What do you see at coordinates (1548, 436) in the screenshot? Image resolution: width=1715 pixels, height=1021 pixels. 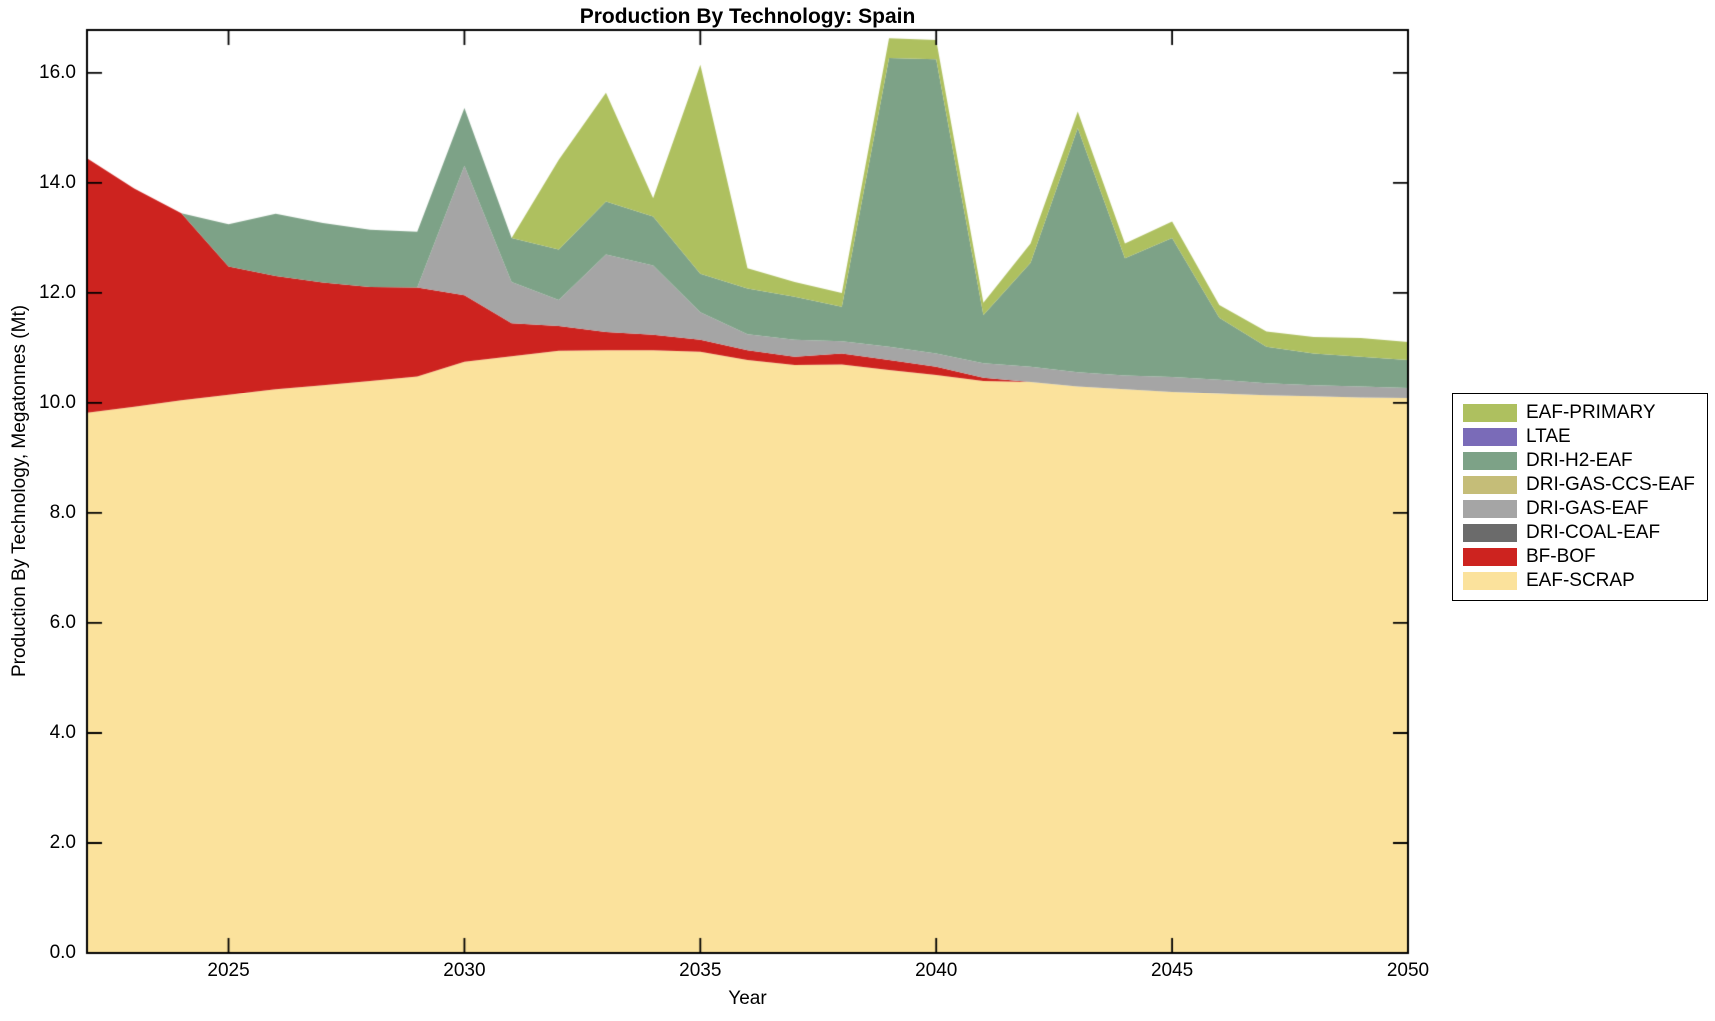 I see `legend-label: LTAE` at bounding box center [1548, 436].